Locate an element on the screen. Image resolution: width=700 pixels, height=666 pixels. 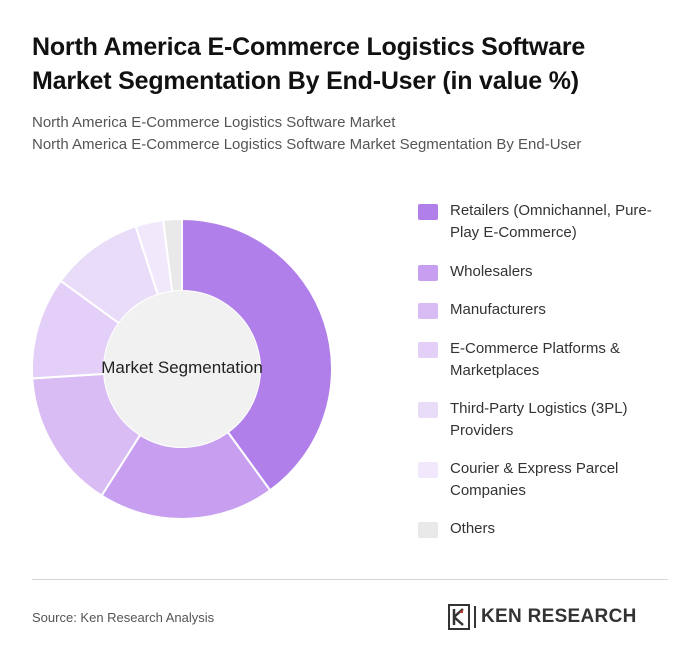
donut-hole is located at coordinates (182, 369).